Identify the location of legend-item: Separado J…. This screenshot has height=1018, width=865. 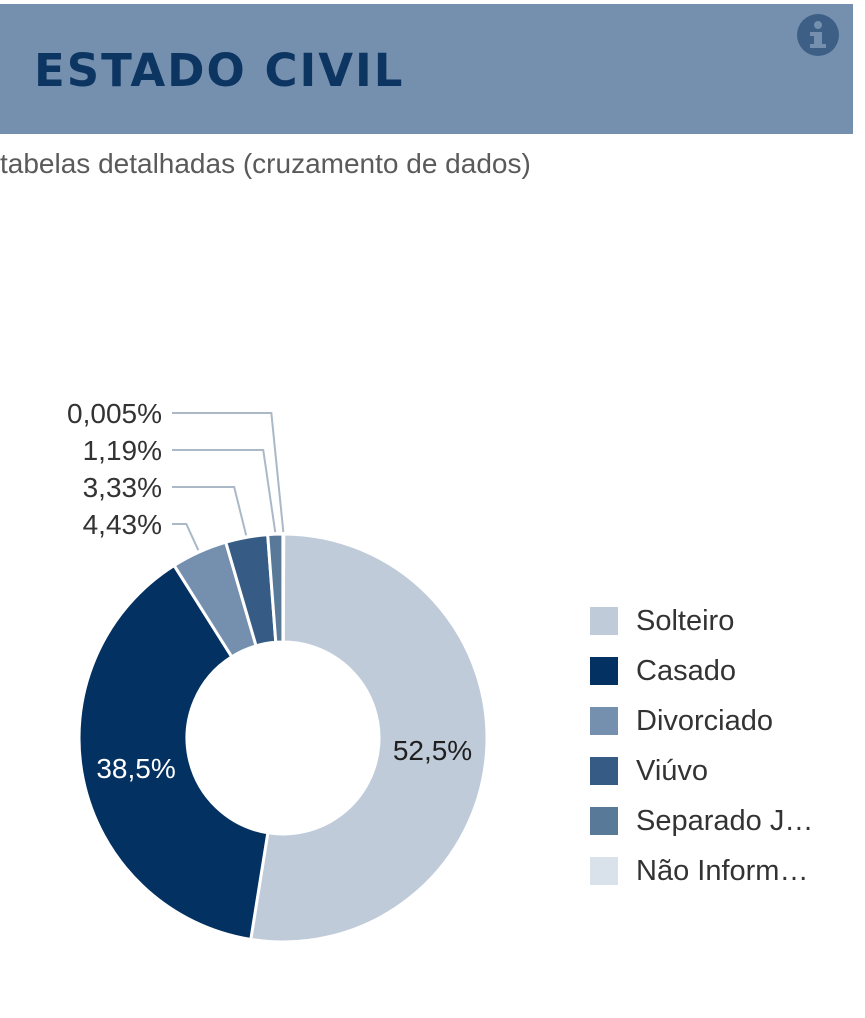
(701, 821).